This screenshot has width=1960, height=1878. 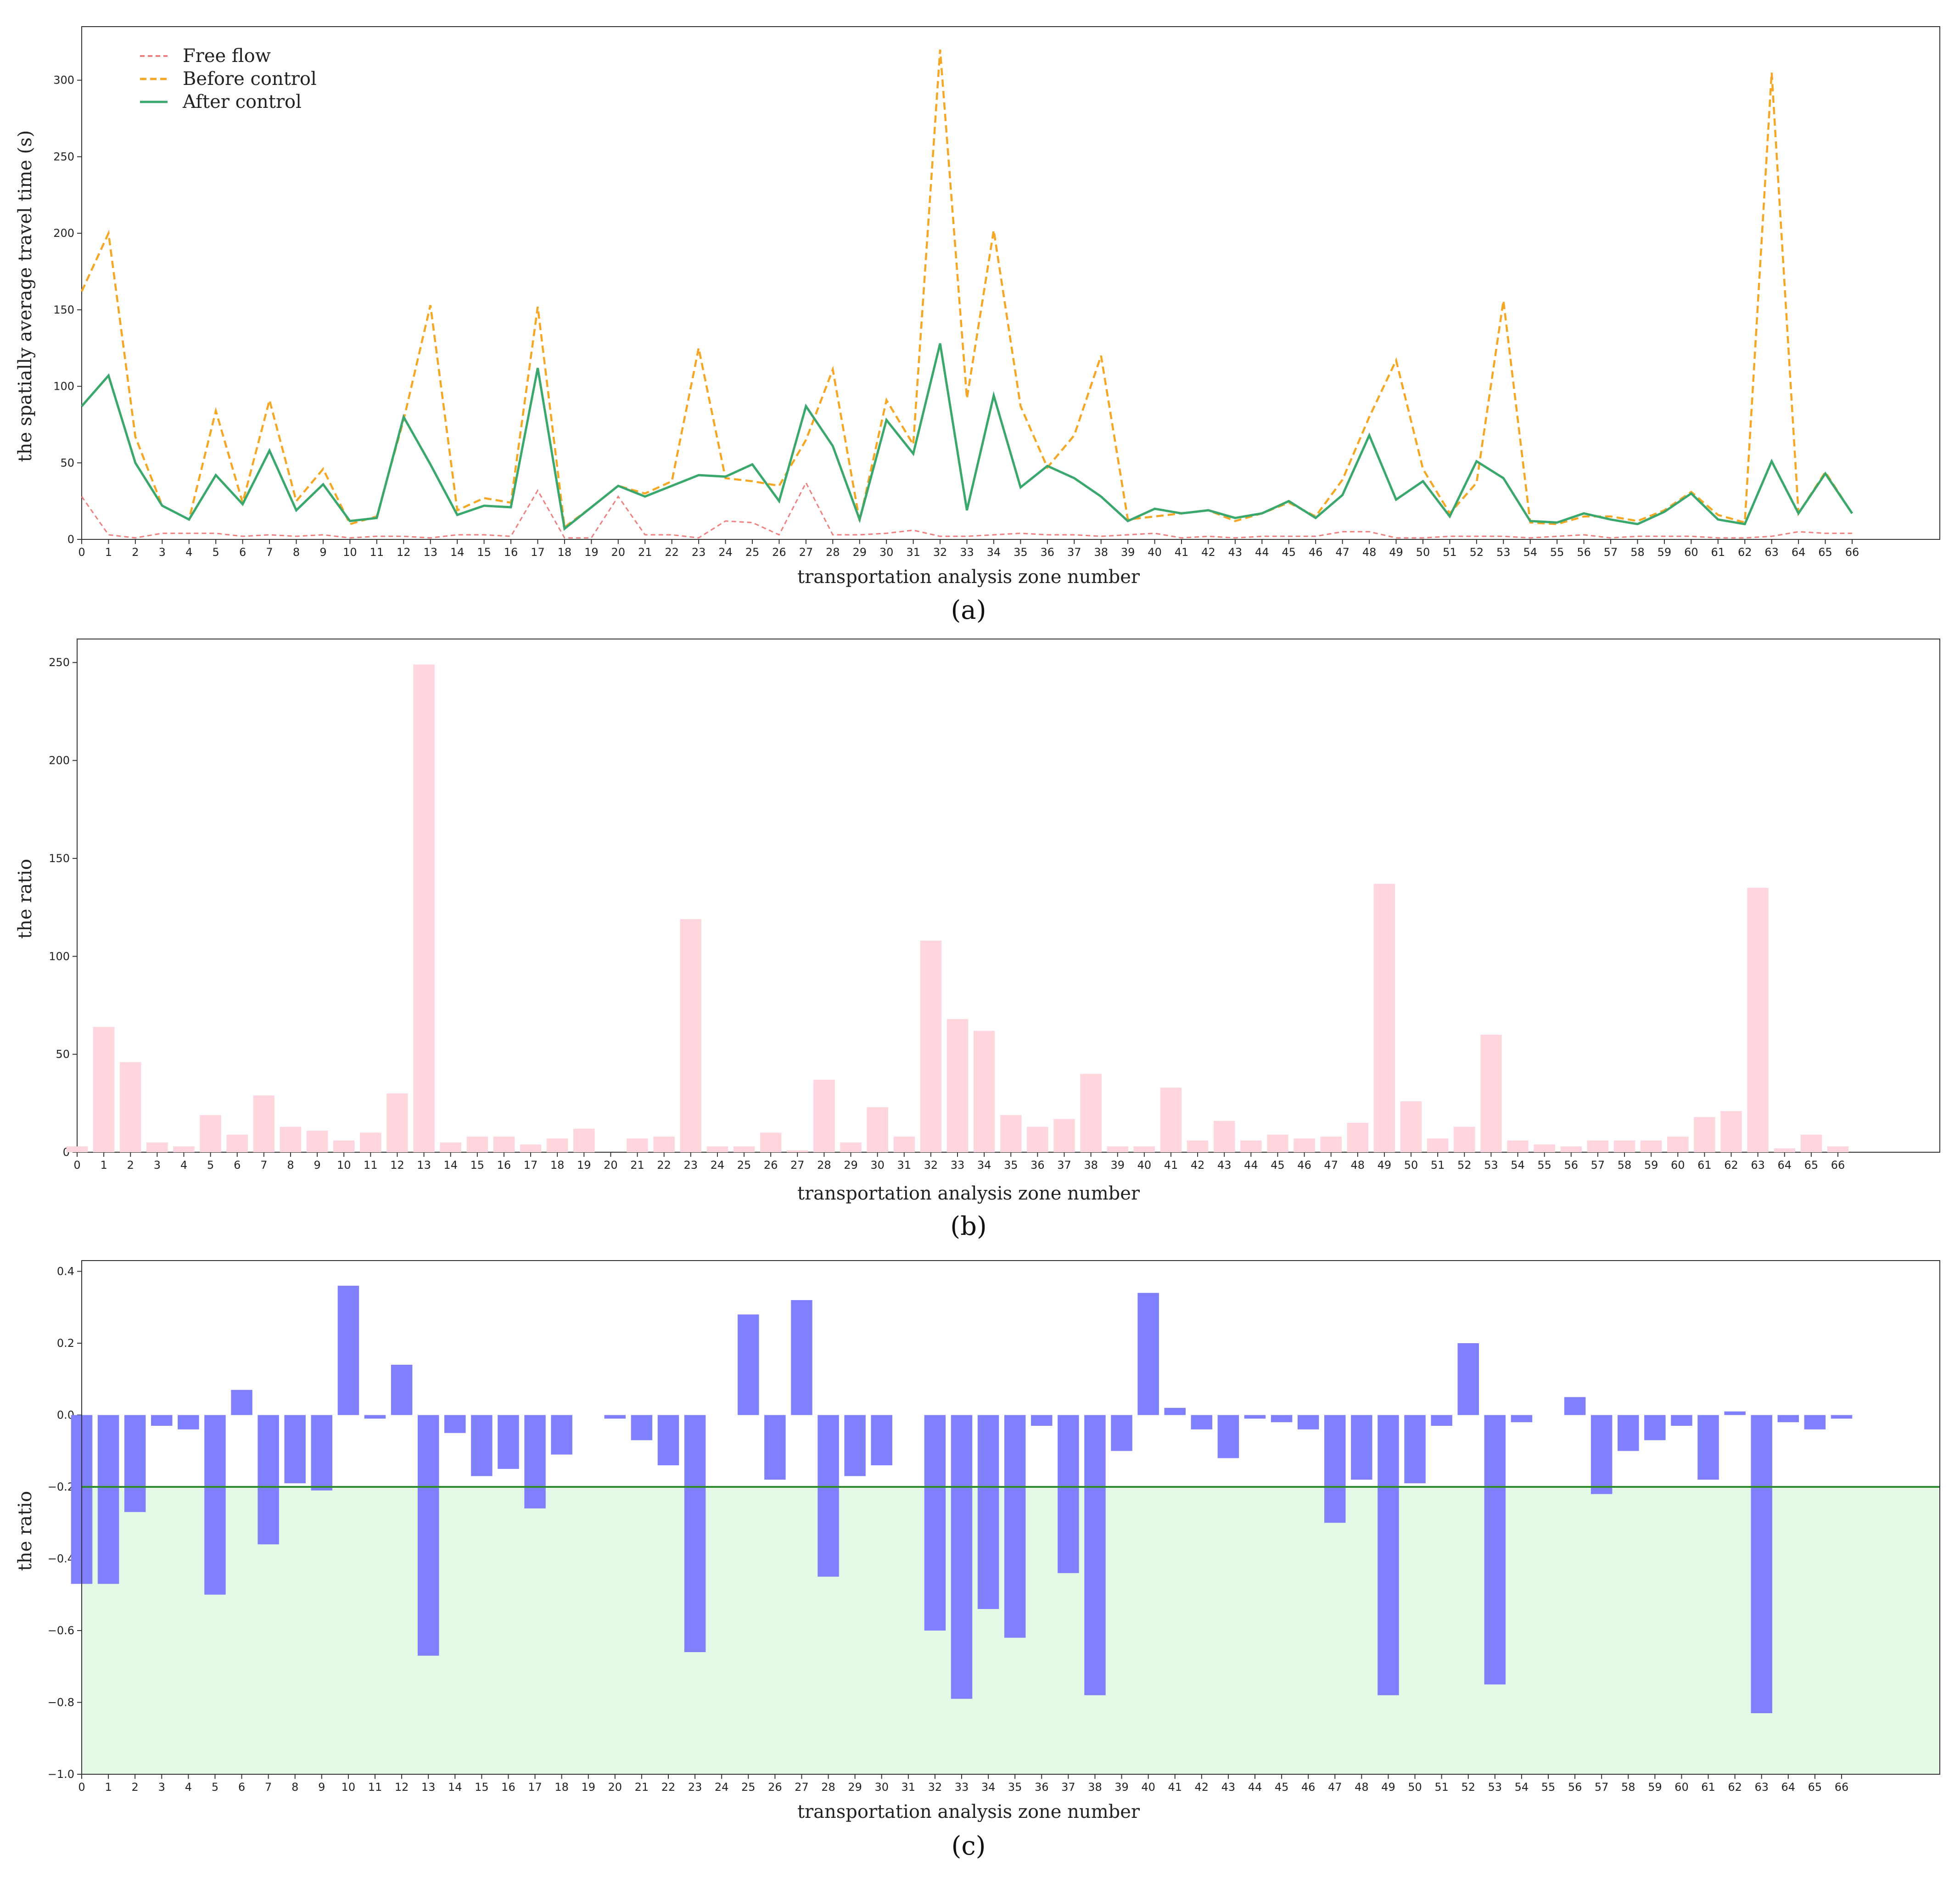 What do you see at coordinates (344, 1165) in the screenshot?
I see `panel-b-x-tick-label: 10` at bounding box center [344, 1165].